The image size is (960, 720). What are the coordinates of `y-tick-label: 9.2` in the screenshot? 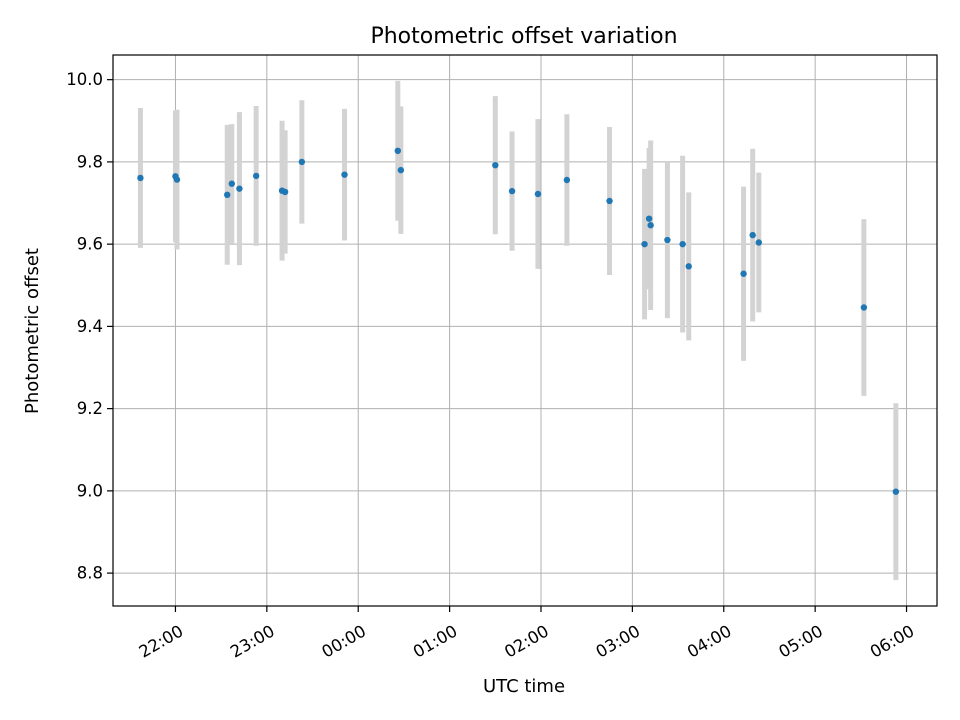 It's located at (90, 408).